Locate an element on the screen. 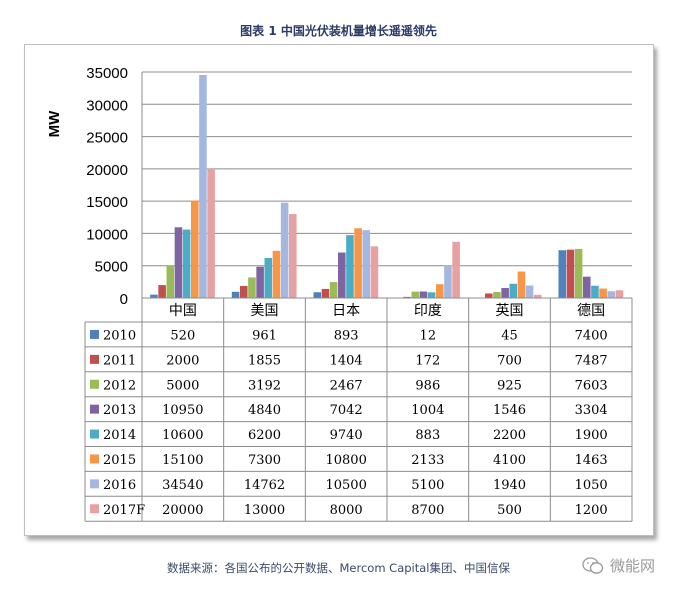 This screenshot has width=677, height=595. table-cell: 1463 is located at coordinates (591, 460).